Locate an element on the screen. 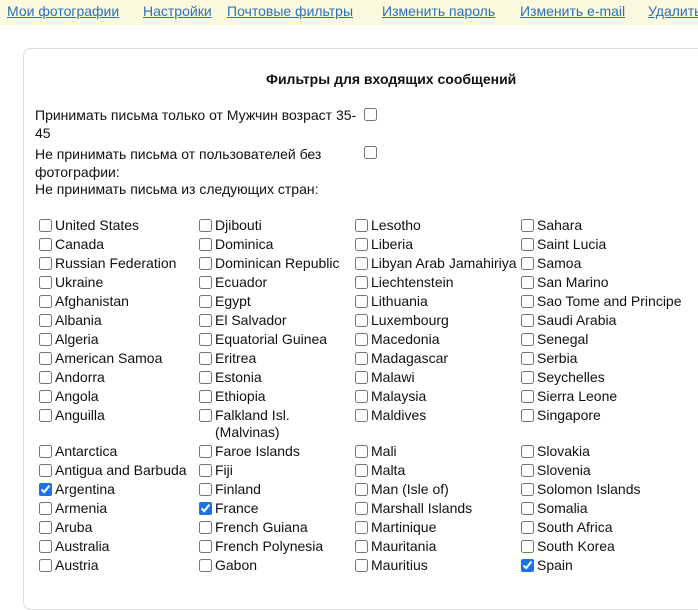 The height and width of the screenshot is (610, 698). country-option: Malaysia is located at coordinates (437, 396).